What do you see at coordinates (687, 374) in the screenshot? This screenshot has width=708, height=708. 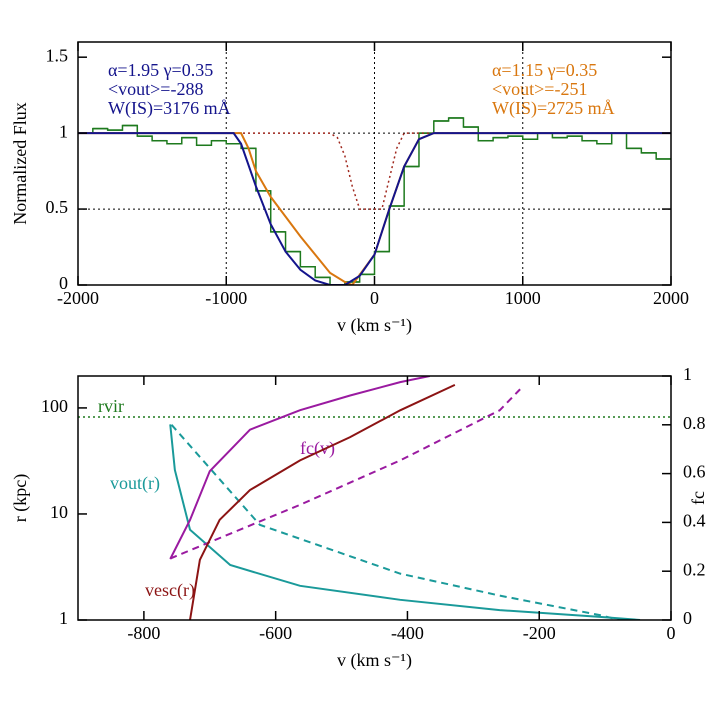 I see `y2-tick-label: 1` at bounding box center [687, 374].